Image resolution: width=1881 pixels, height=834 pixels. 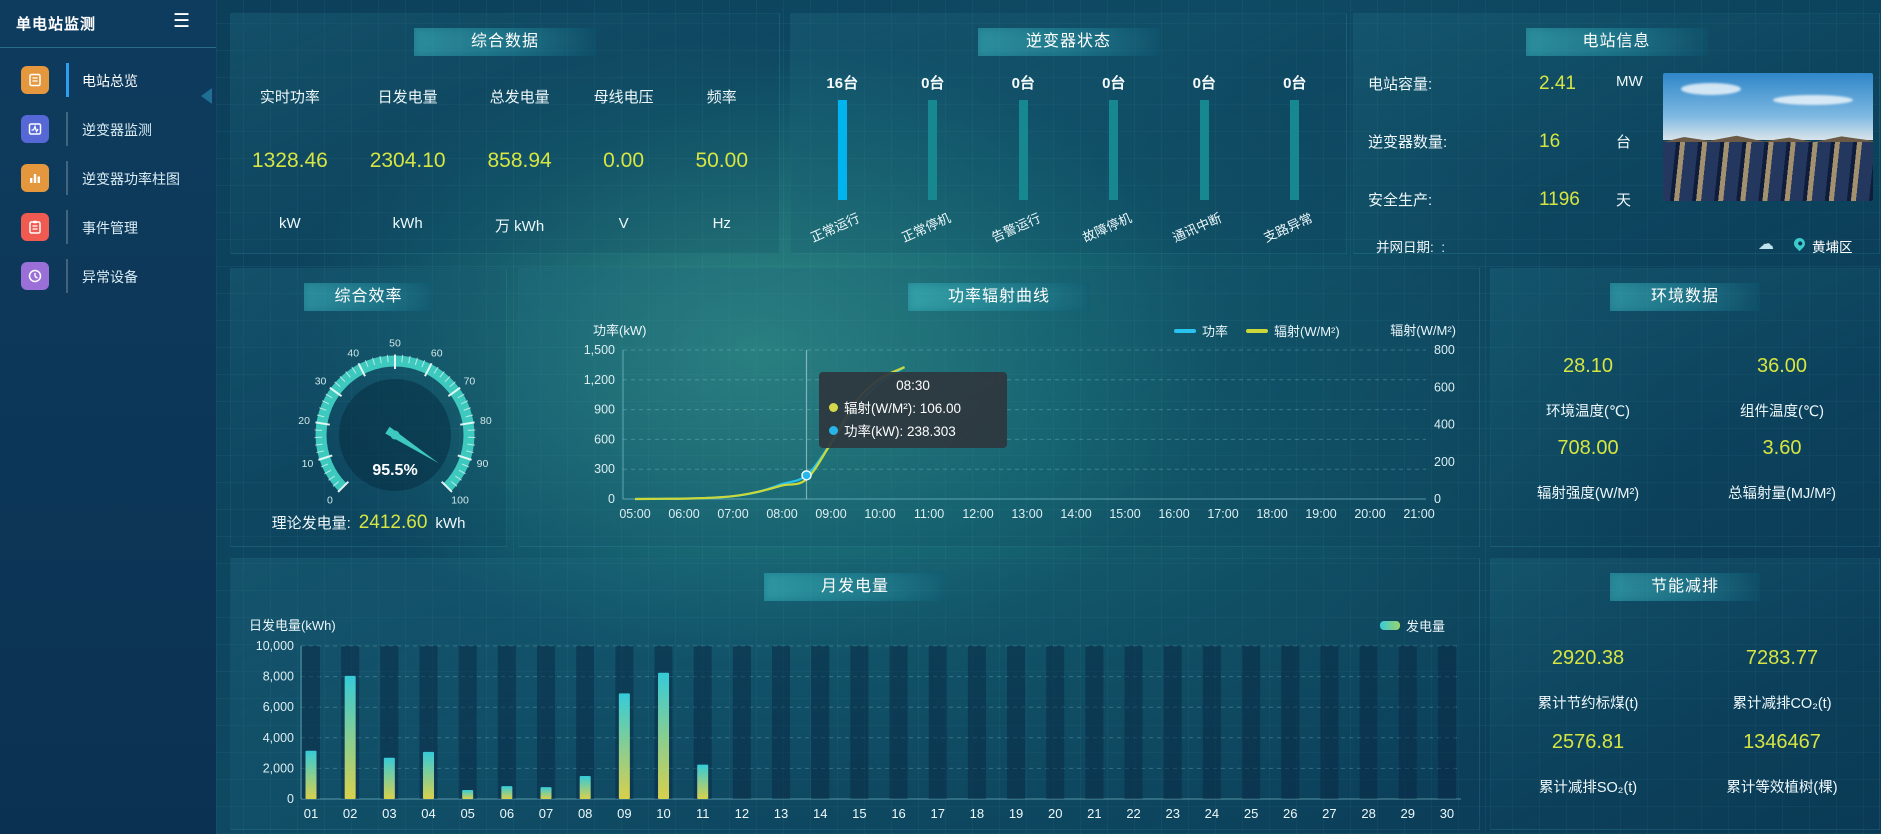 I want to click on metric-label: 组件温度(℃), so click(x=1782, y=412).